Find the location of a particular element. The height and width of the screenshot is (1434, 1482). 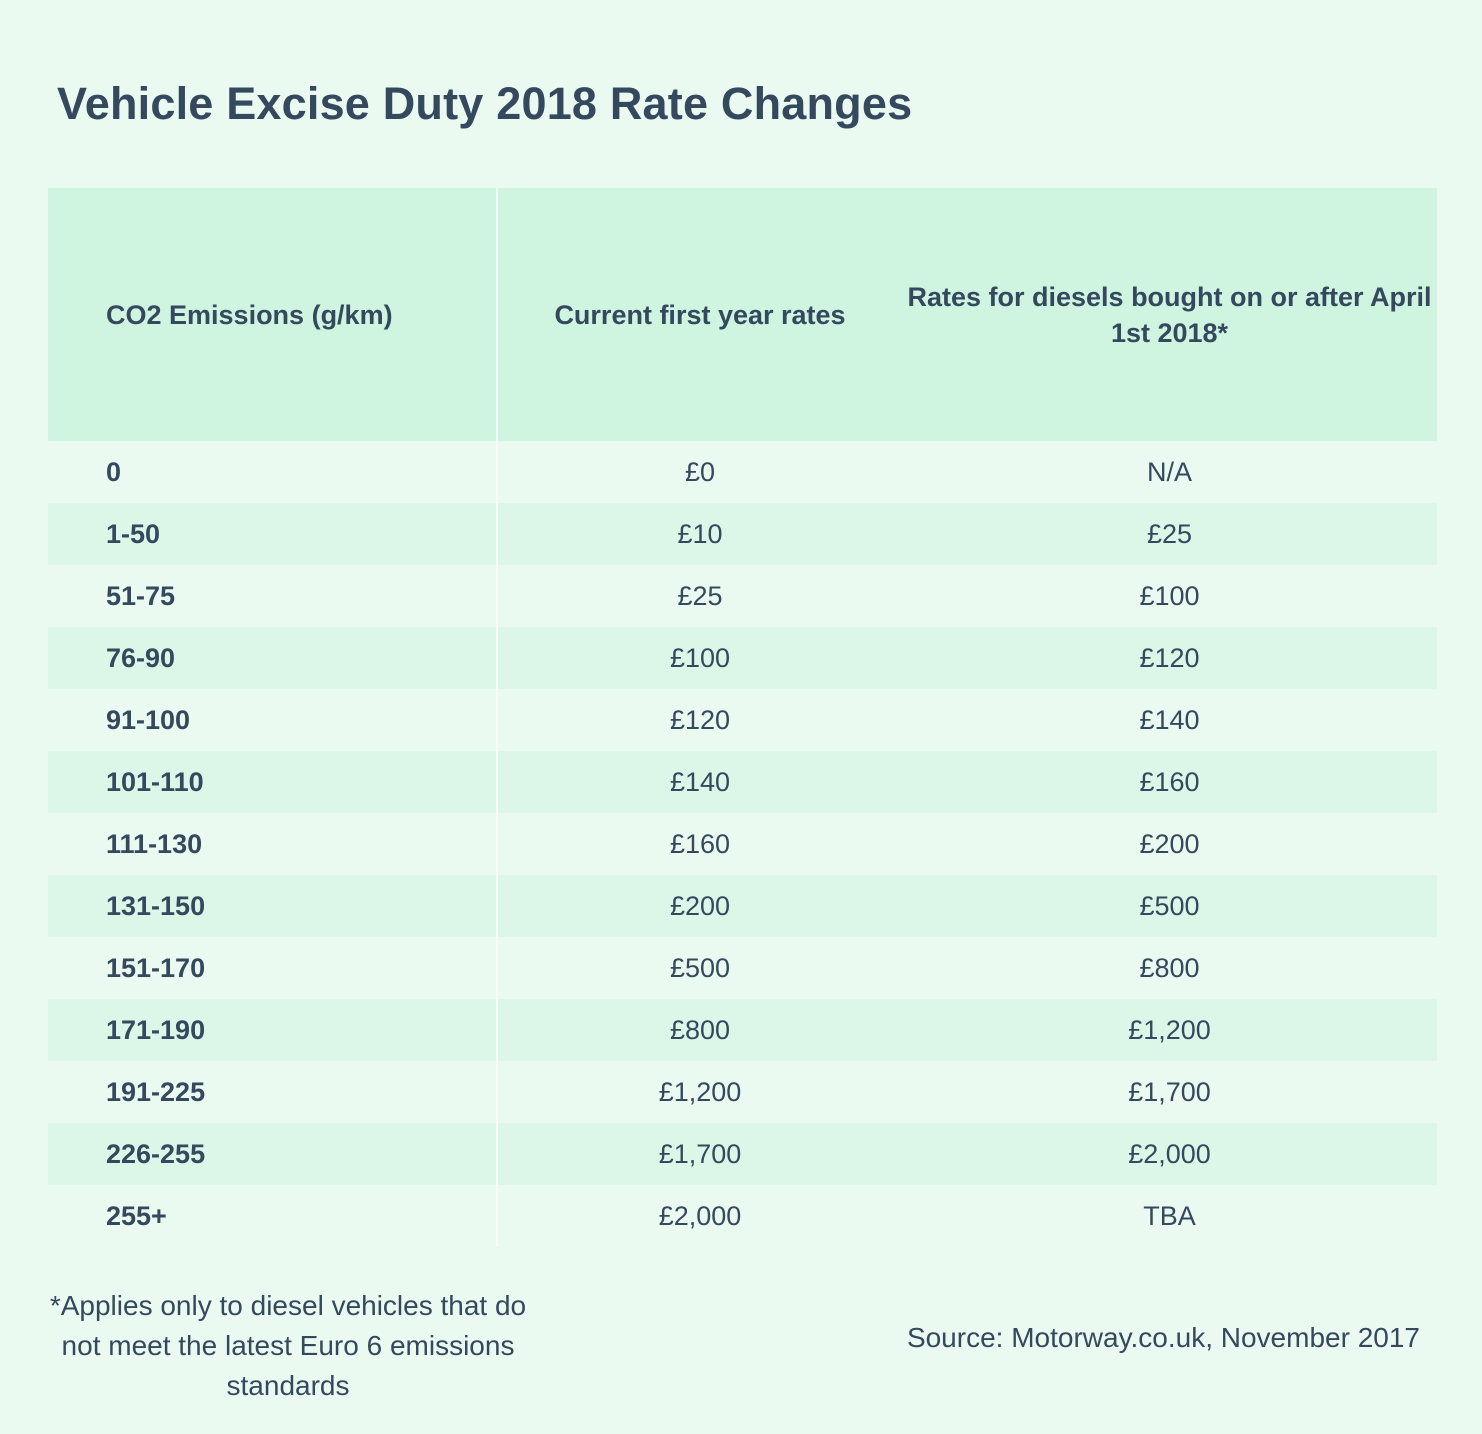

cell-diesel-rate: £1,200 is located at coordinates (1169, 1030).